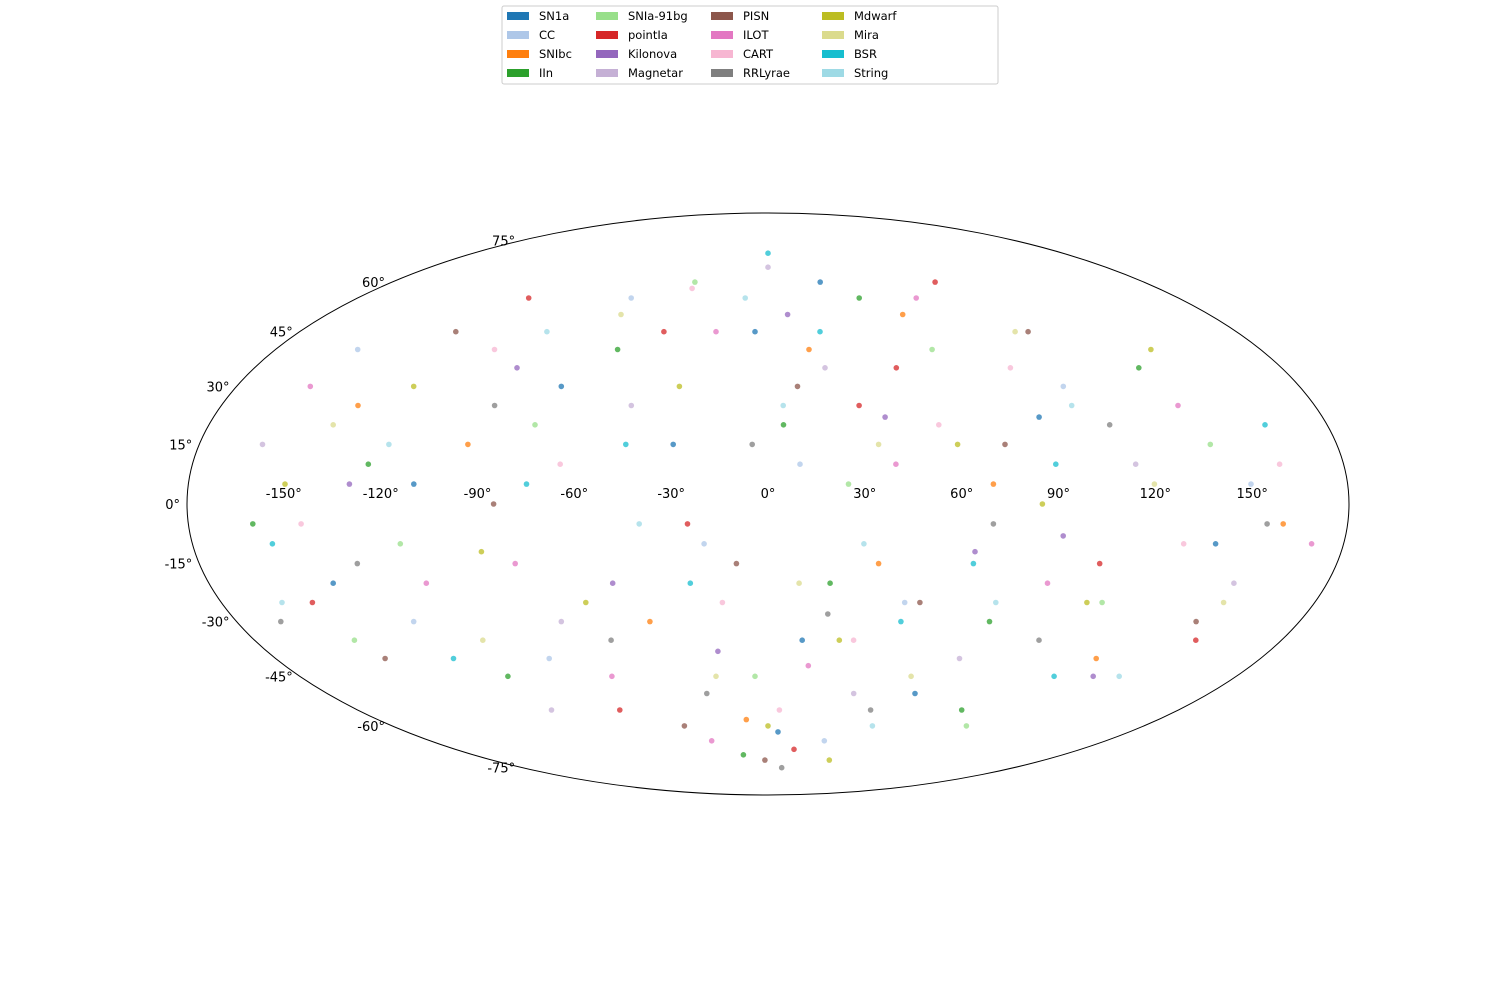 This screenshot has height=1000, width=1500. I want to click on legend-label: Mdwarf, so click(875, 16).